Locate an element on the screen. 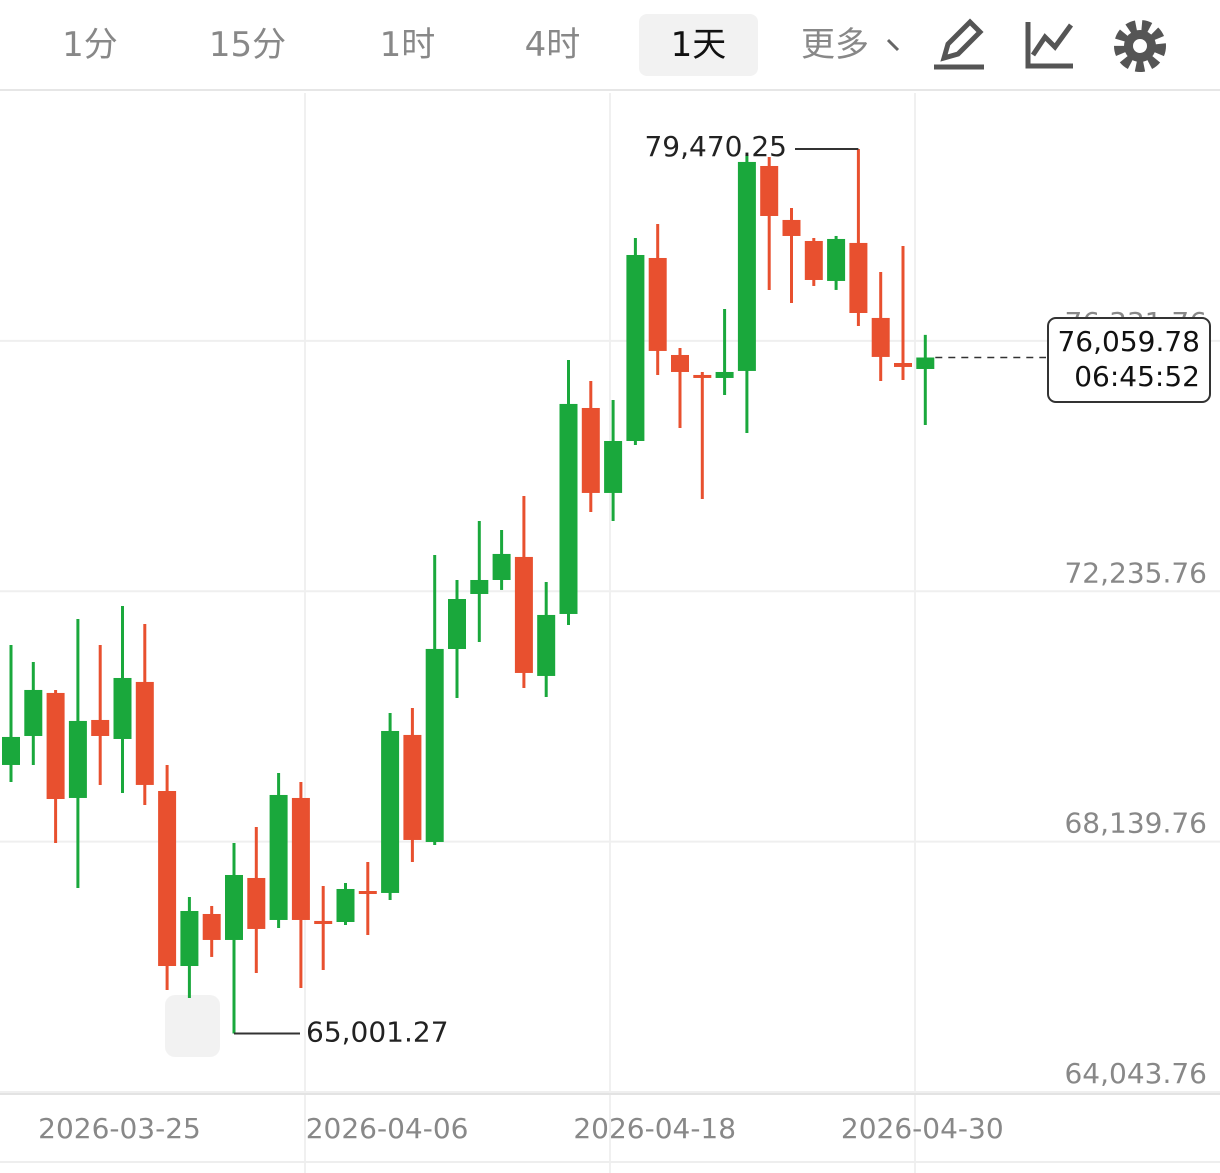  x-tick-label: 2026-04-18 is located at coordinates (654, 1128).